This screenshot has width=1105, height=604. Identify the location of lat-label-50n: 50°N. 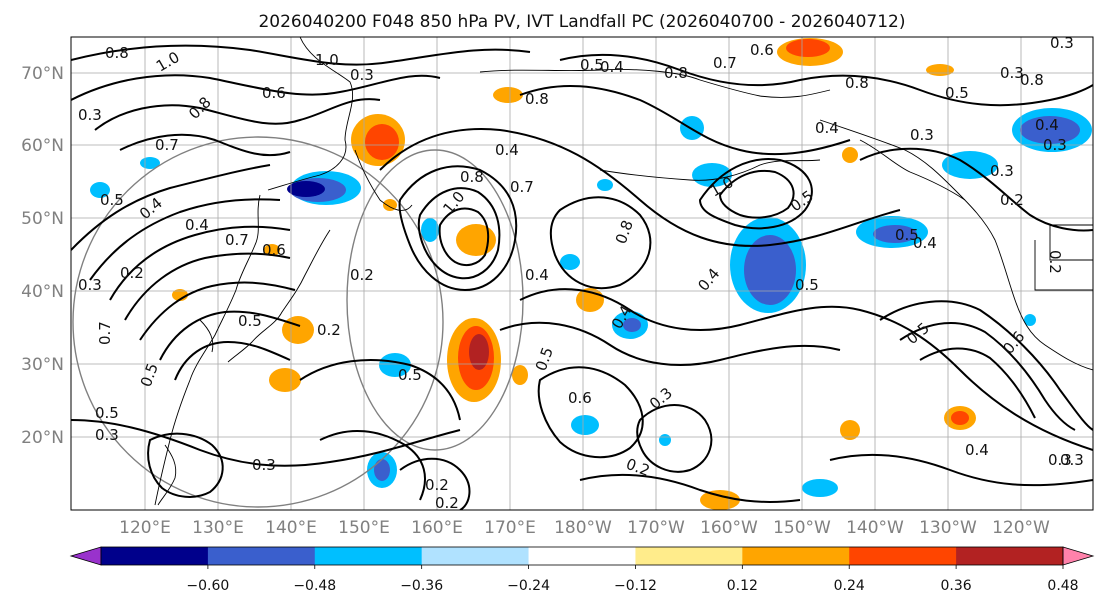
(42, 219).